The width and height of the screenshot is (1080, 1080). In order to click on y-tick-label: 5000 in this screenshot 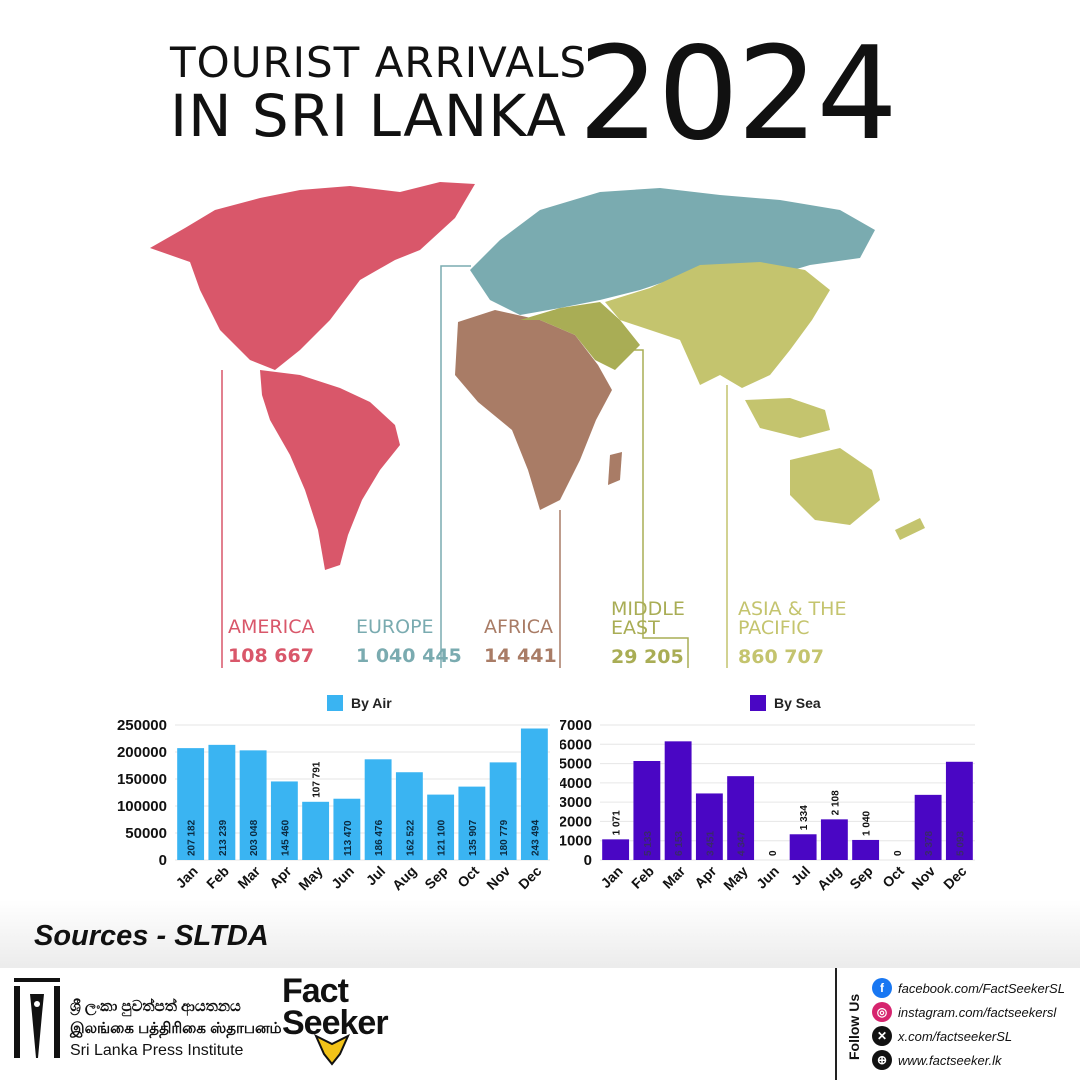, I will do `click(576, 764)`.